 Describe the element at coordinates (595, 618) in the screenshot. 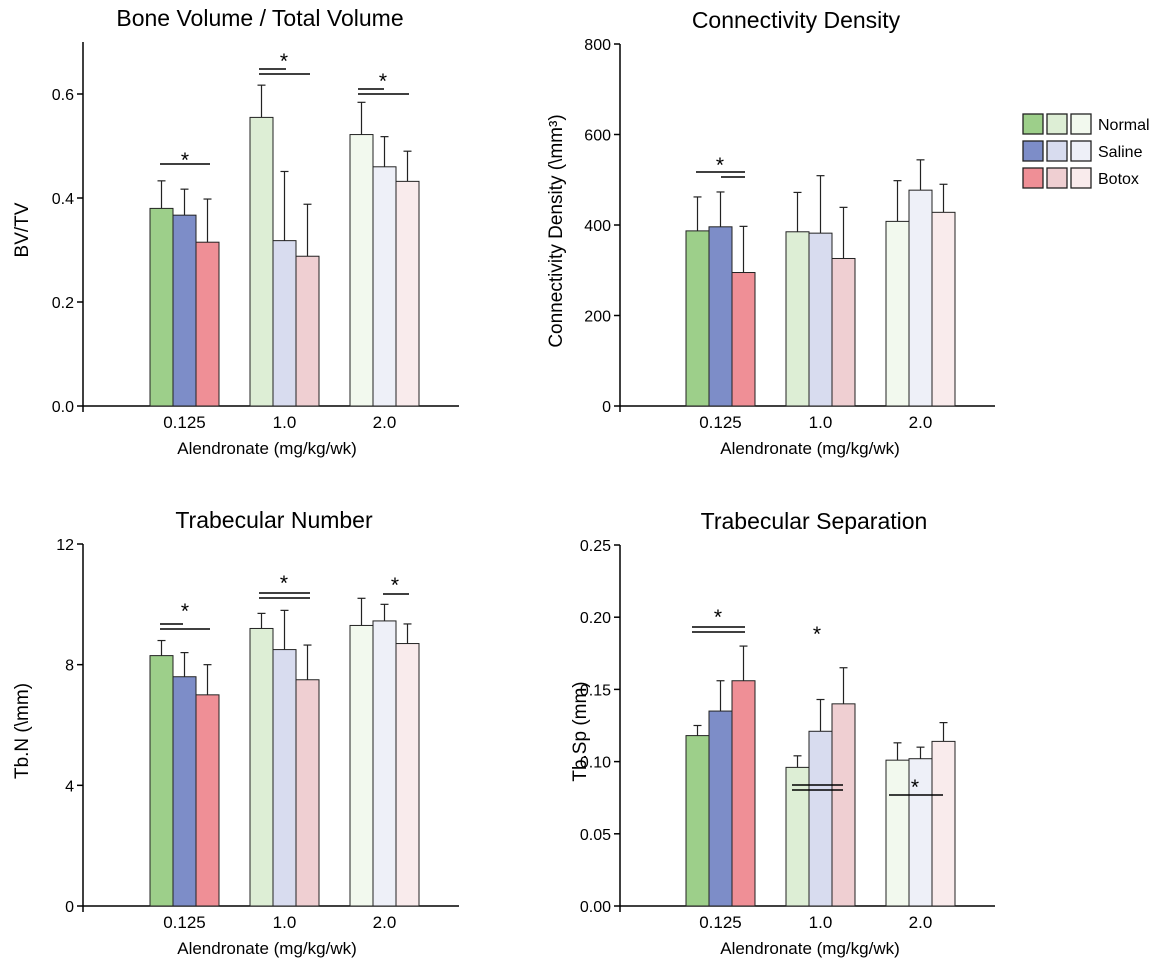

I see `y-tick-label: 0.20` at that location.